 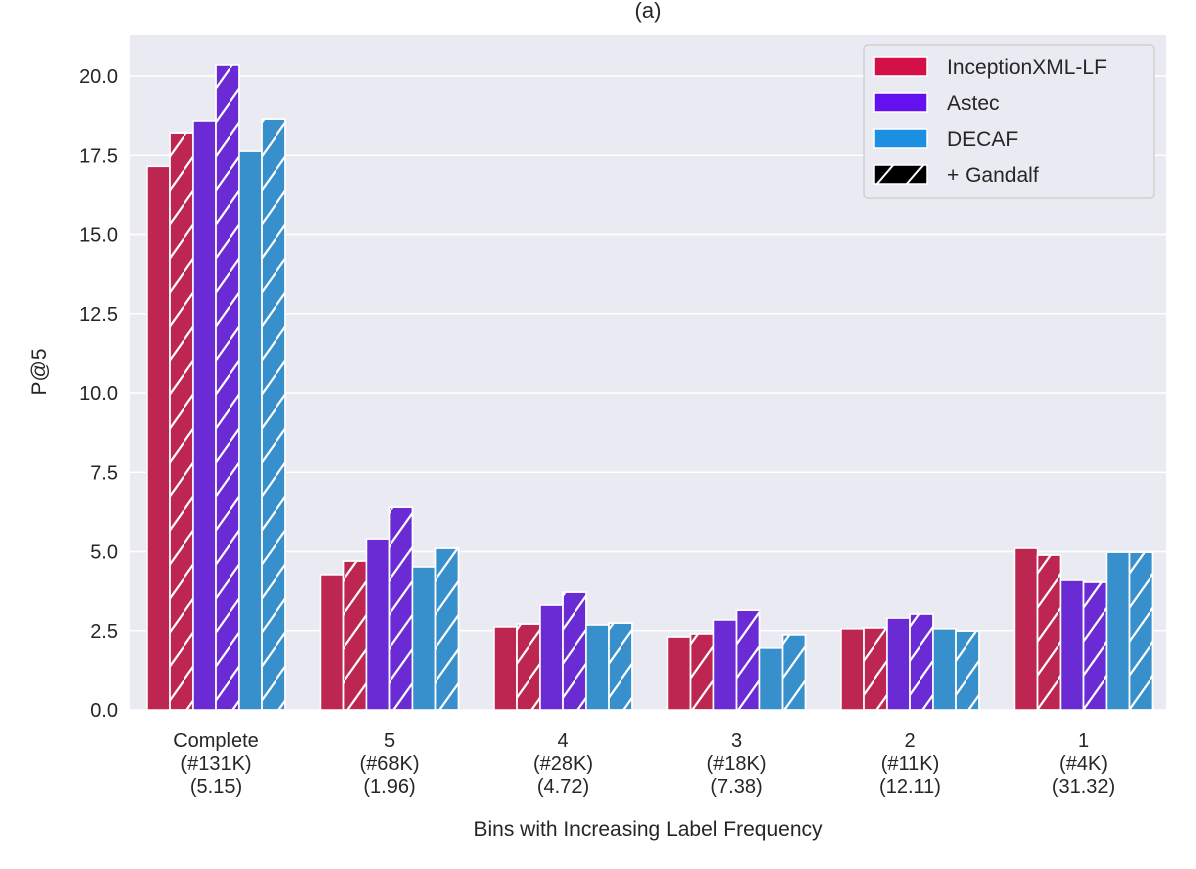 I want to click on x-tick-label: (1.96), so click(x=389, y=787).